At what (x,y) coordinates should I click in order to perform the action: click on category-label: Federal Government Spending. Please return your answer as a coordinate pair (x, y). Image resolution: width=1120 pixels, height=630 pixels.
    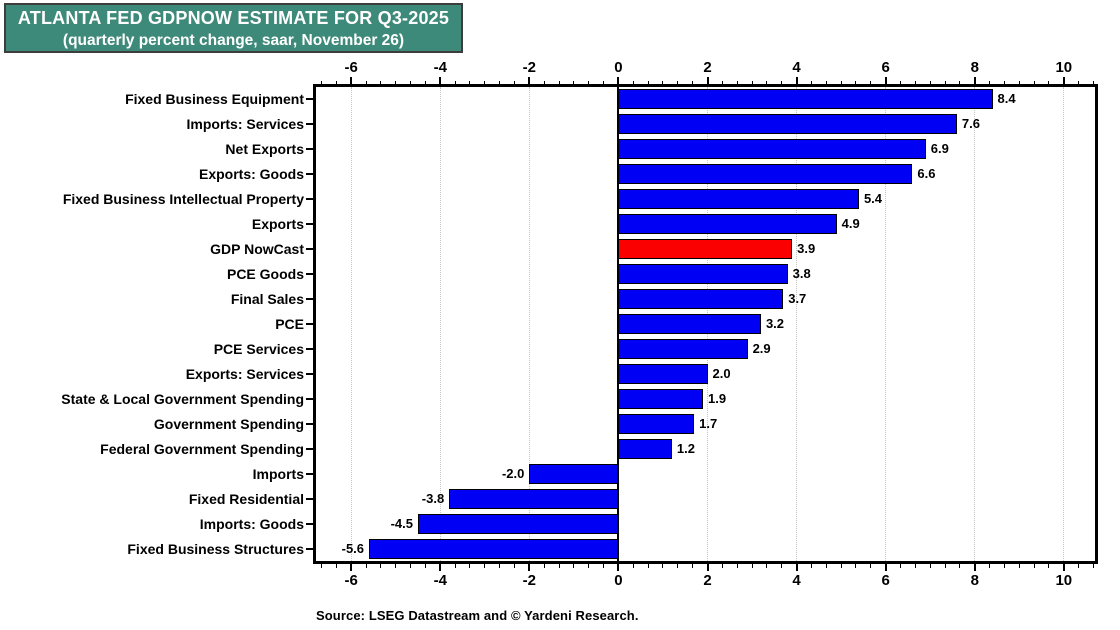
    Looking at the image, I should click on (202, 448).